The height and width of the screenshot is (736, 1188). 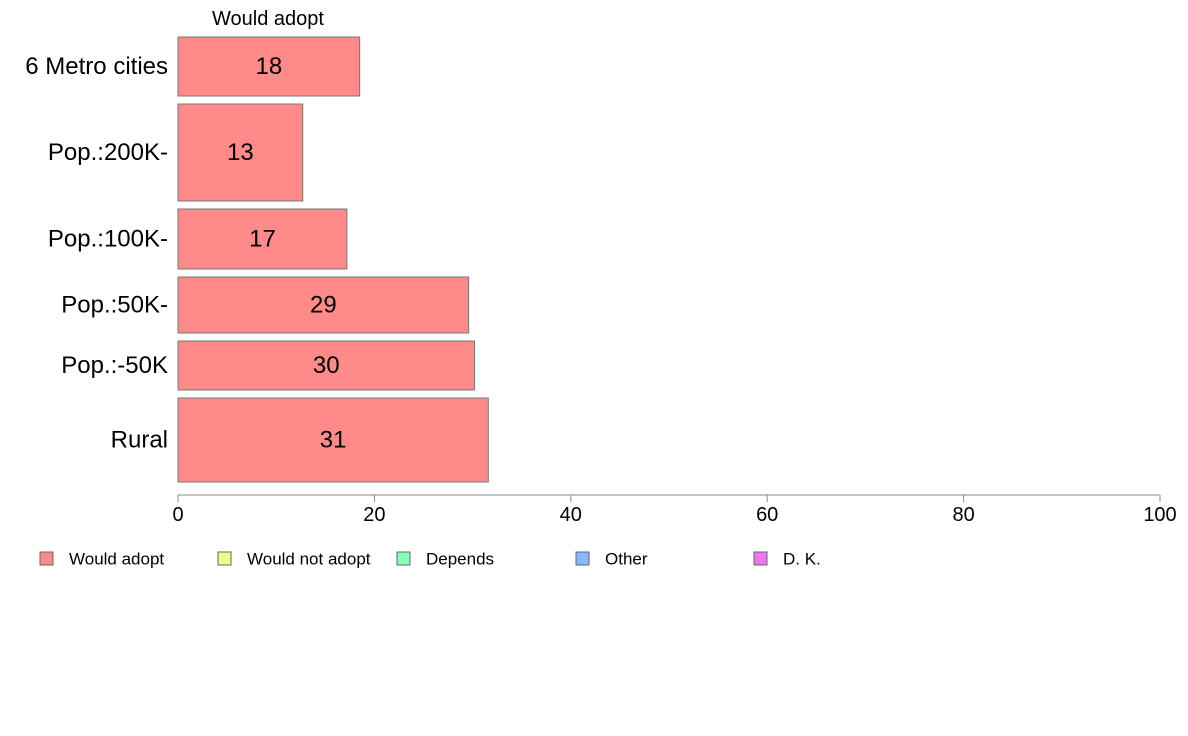 What do you see at coordinates (963, 515) in the screenshot?
I see `x-tick-label: 80` at bounding box center [963, 515].